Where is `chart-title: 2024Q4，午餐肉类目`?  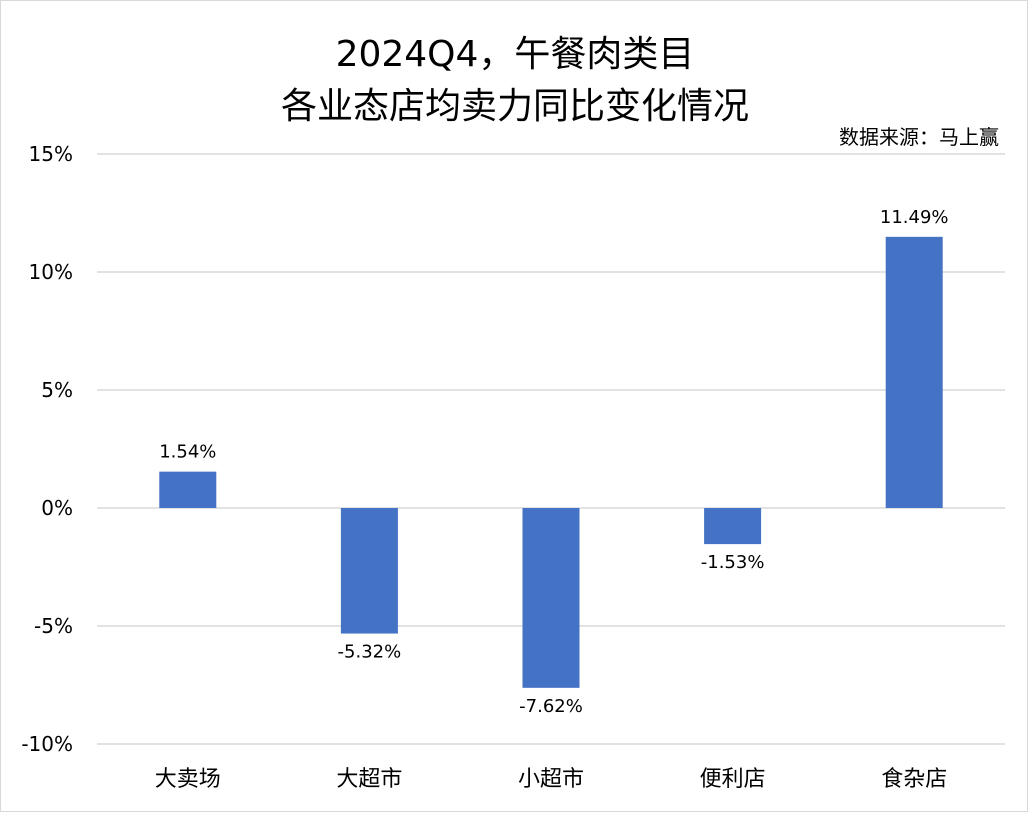
chart-title: 2024Q4，午餐肉类目 is located at coordinates (515, 54).